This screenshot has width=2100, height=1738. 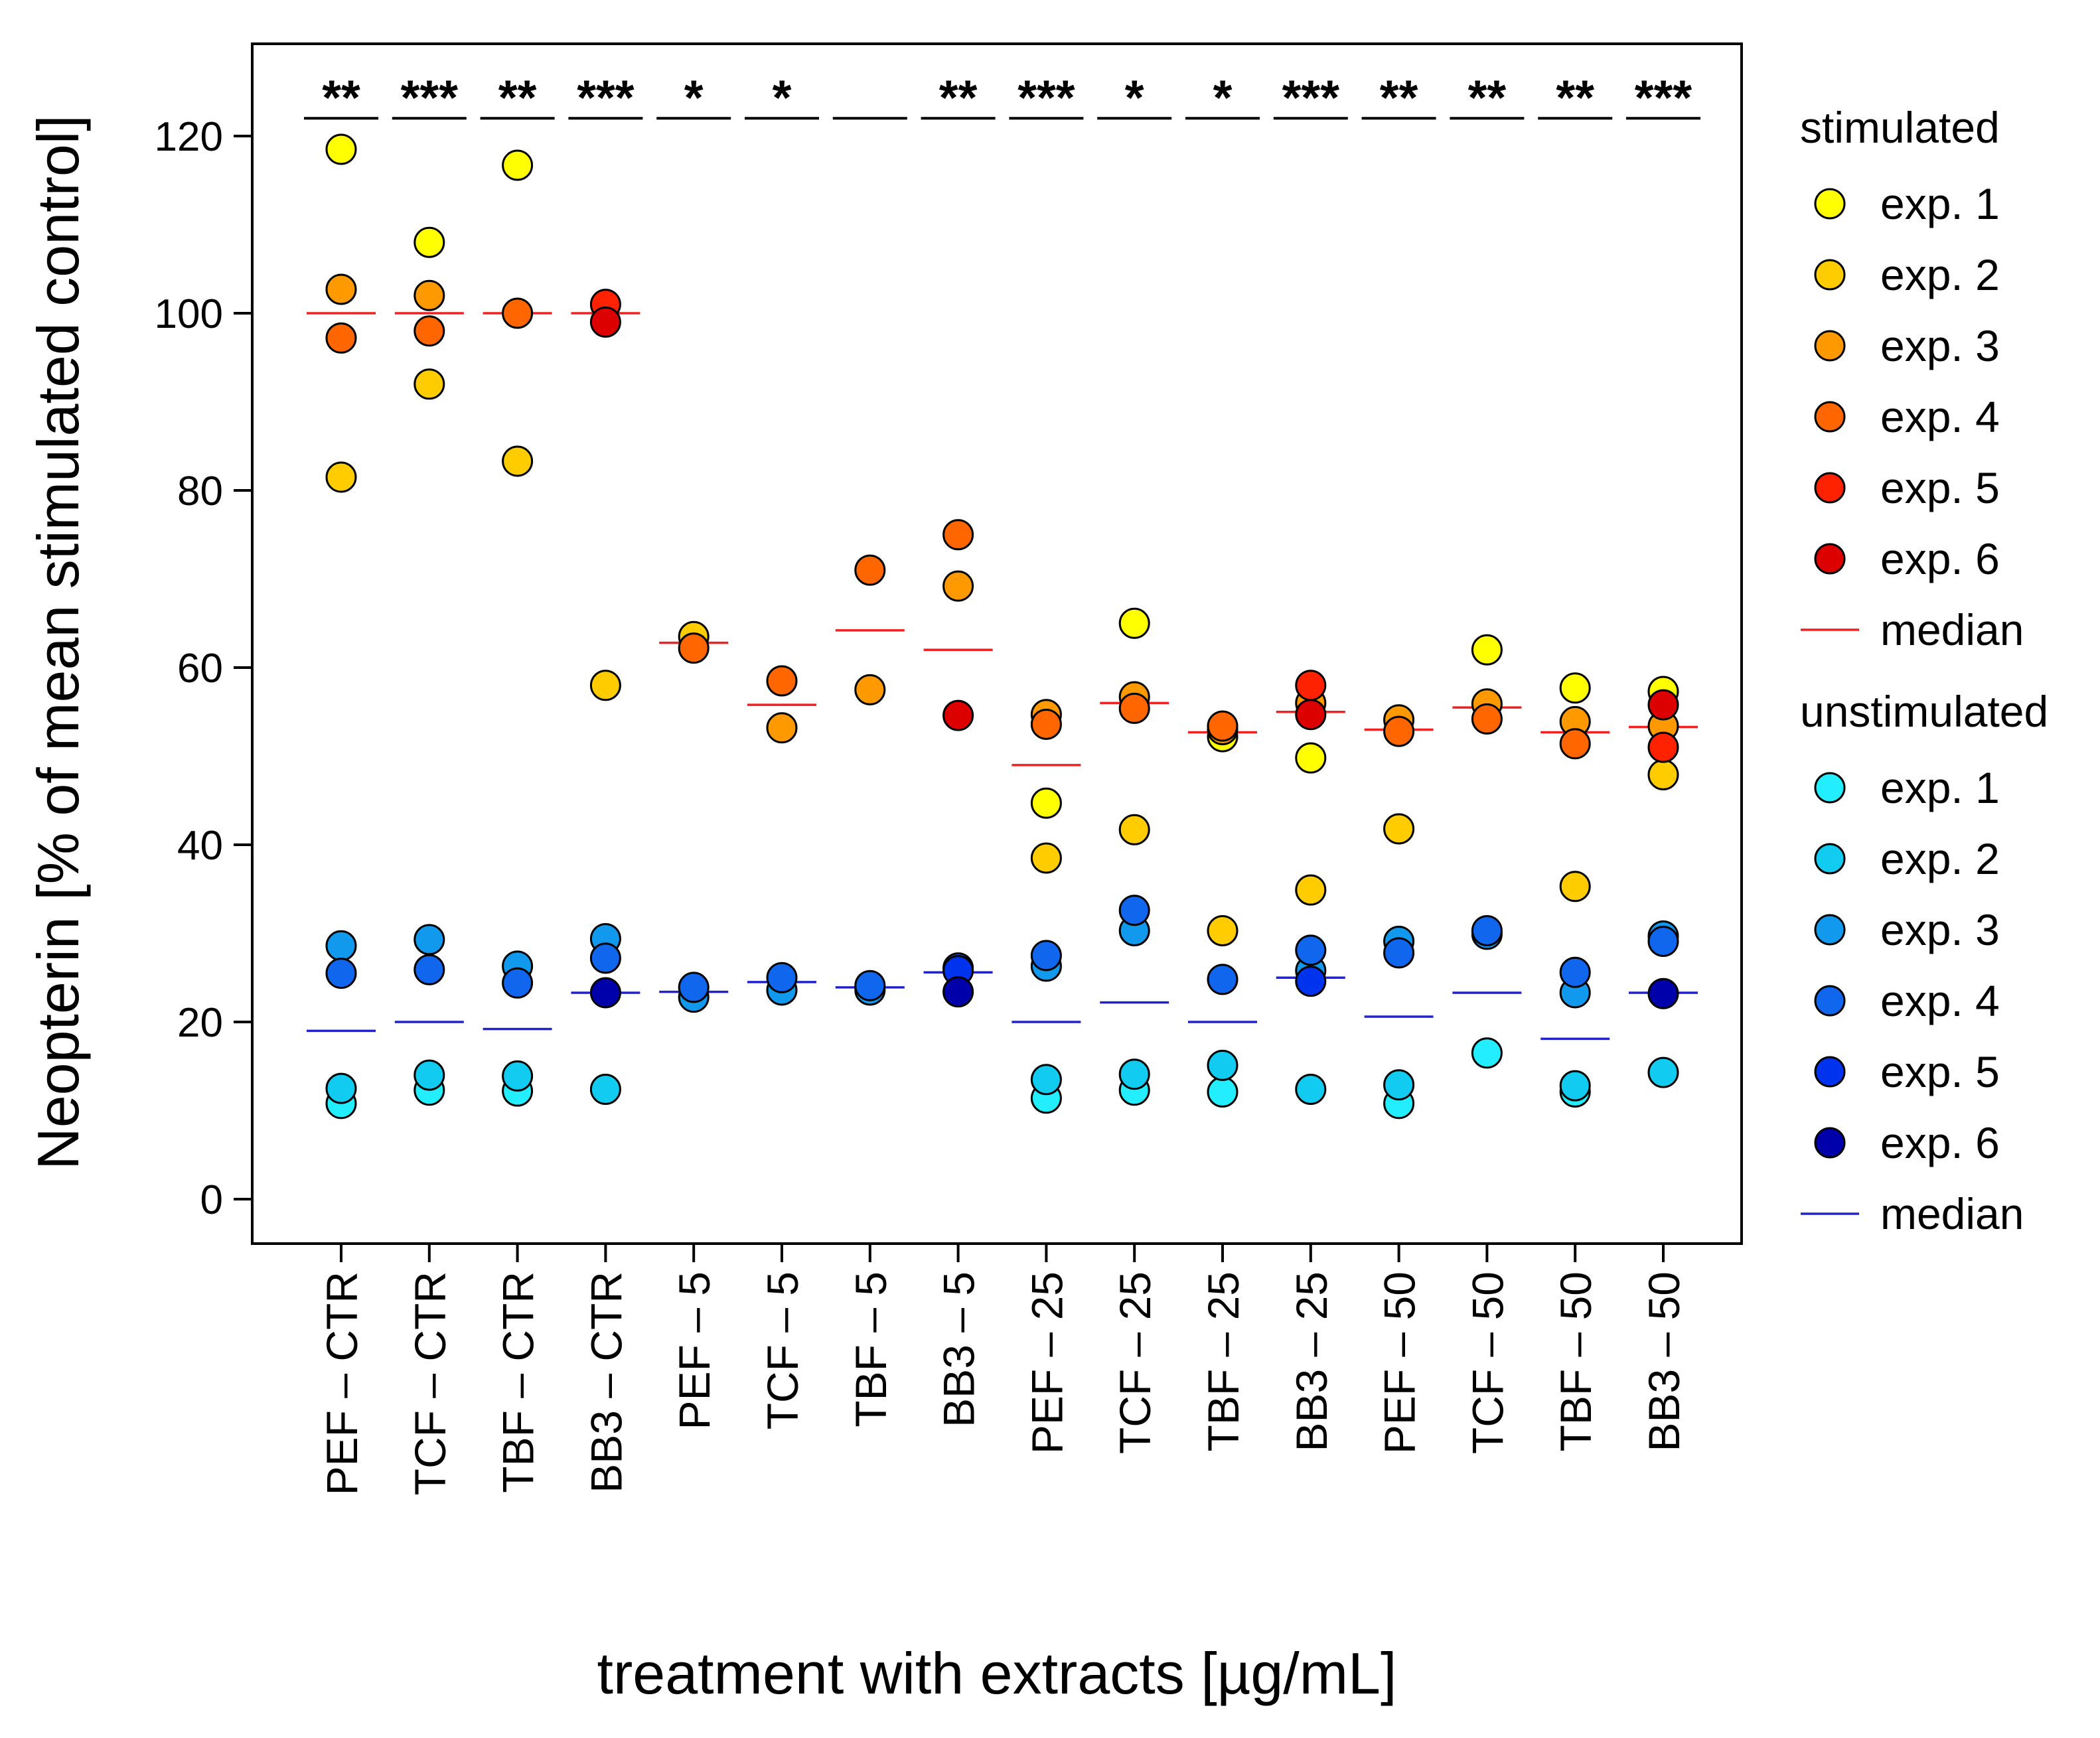 What do you see at coordinates (200, 668) in the screenshot?
I see `y-tick-label: 60` at bounding box center [200, 668].